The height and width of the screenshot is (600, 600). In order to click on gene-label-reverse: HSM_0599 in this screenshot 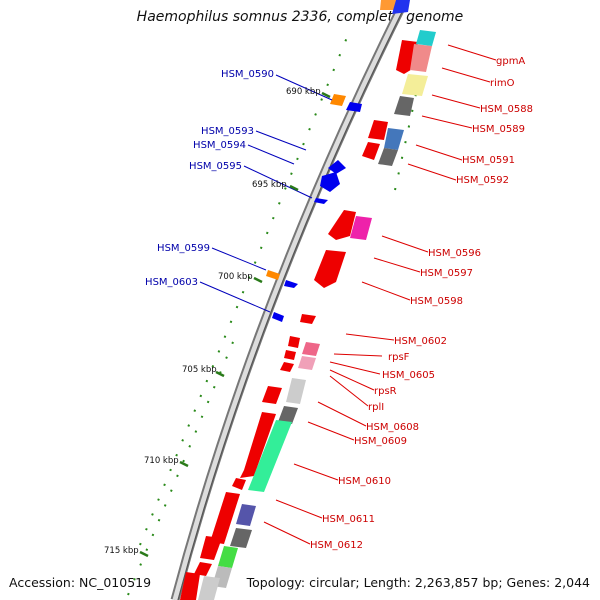, I will do `click(183, 248)`.